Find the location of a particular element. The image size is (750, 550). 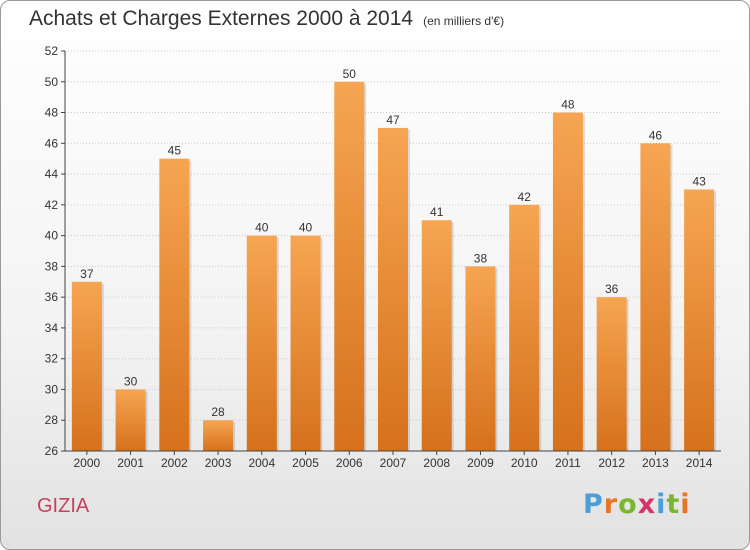

y-tick-label: 42 is located at coordinates (52, 205).